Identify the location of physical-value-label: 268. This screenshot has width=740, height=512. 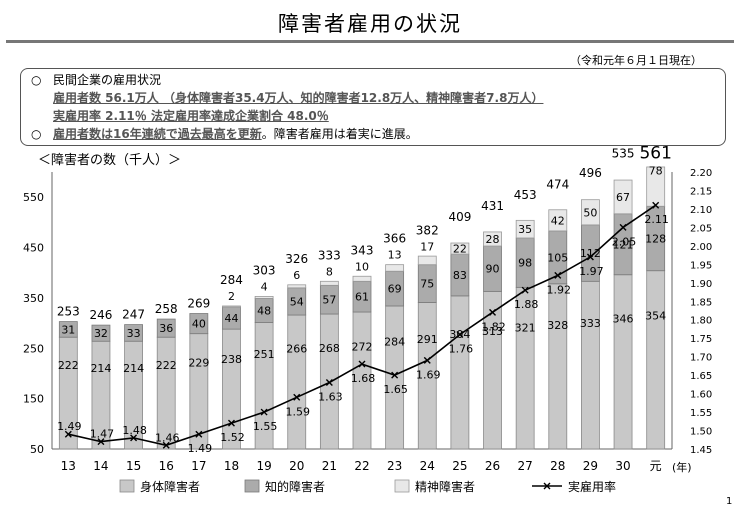
(329, 348).